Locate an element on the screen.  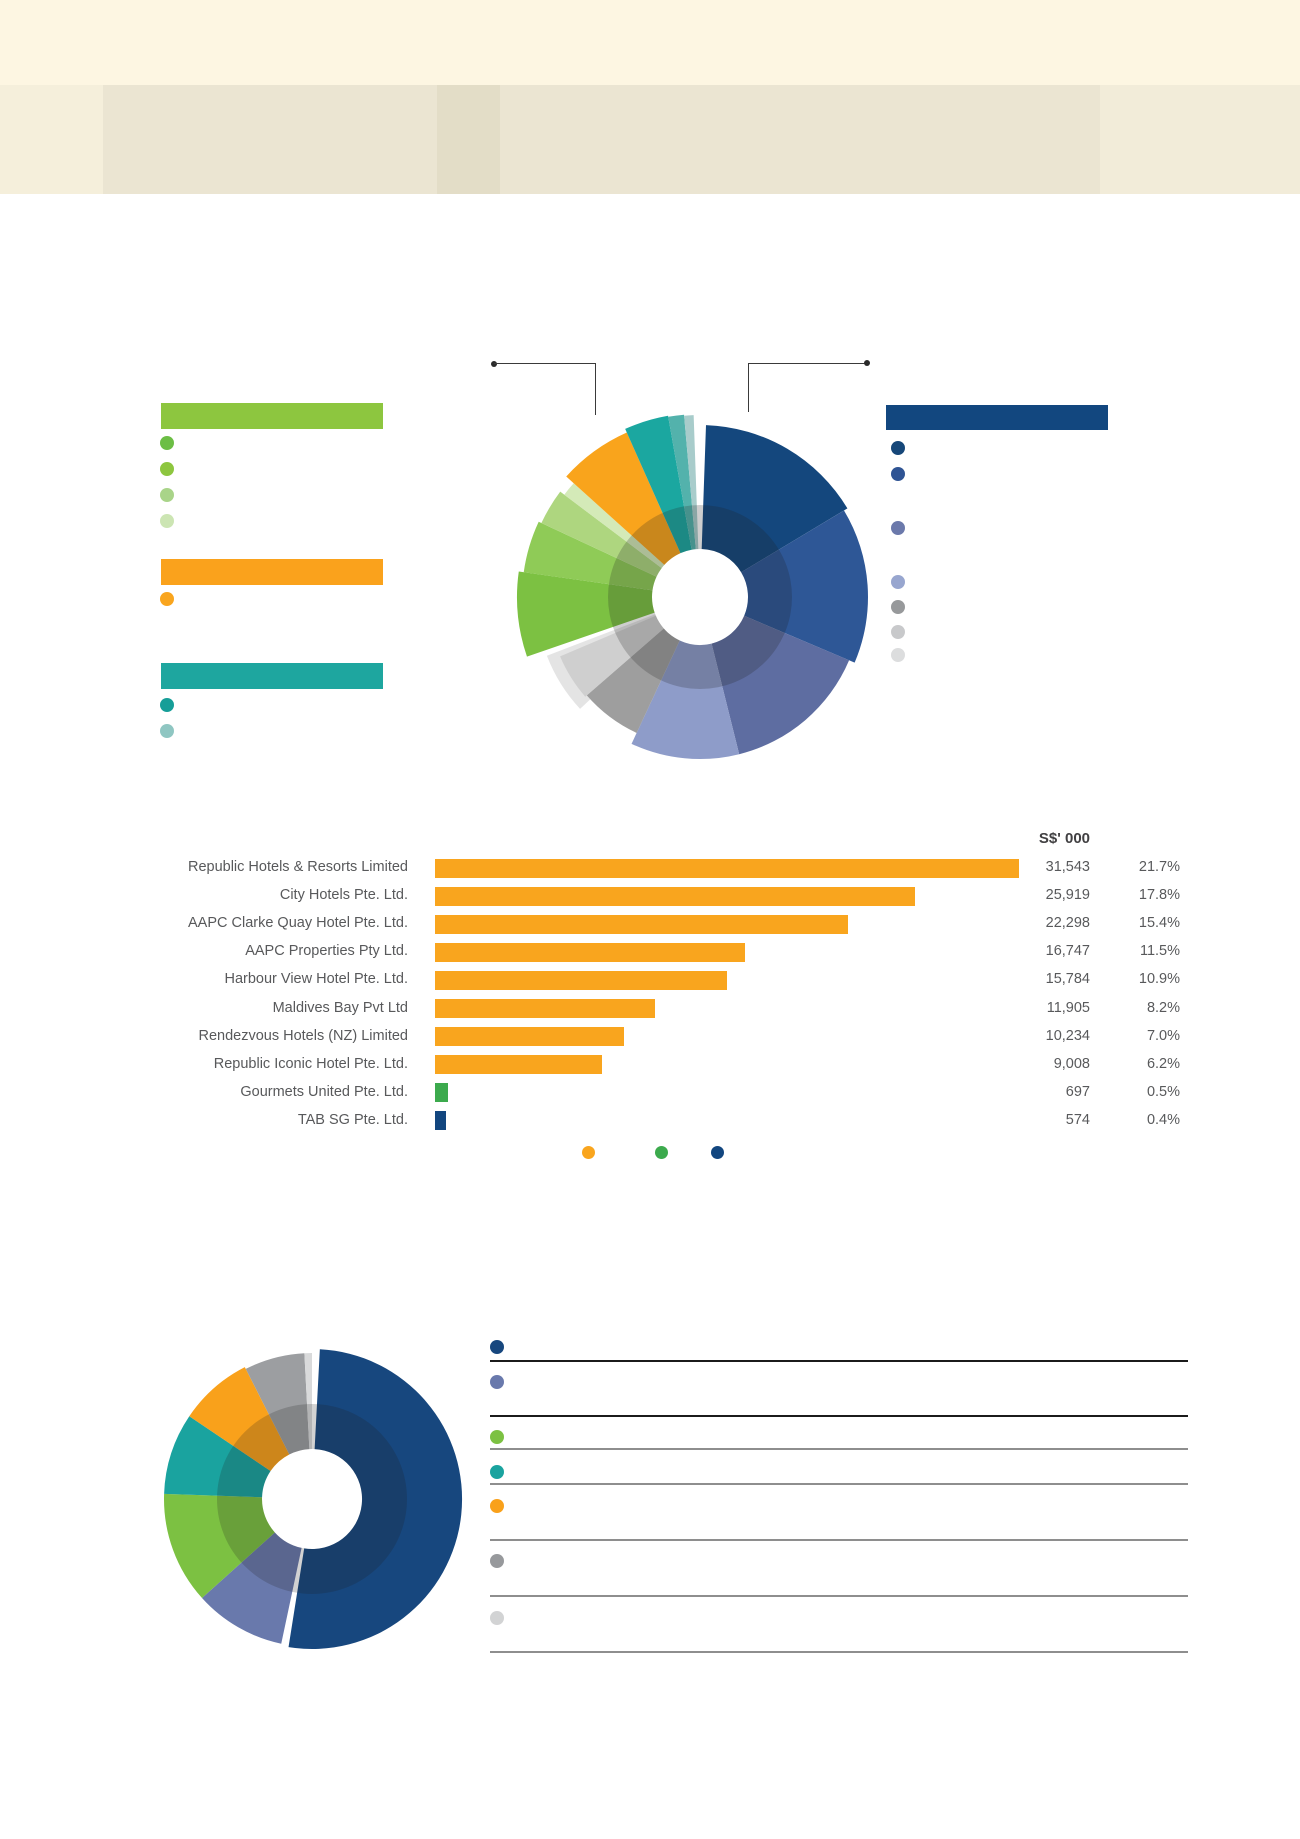
bar-row-label: AAPC Clarke Quay Hotel Pte. Ltd. is located at coordinates (297, 923).